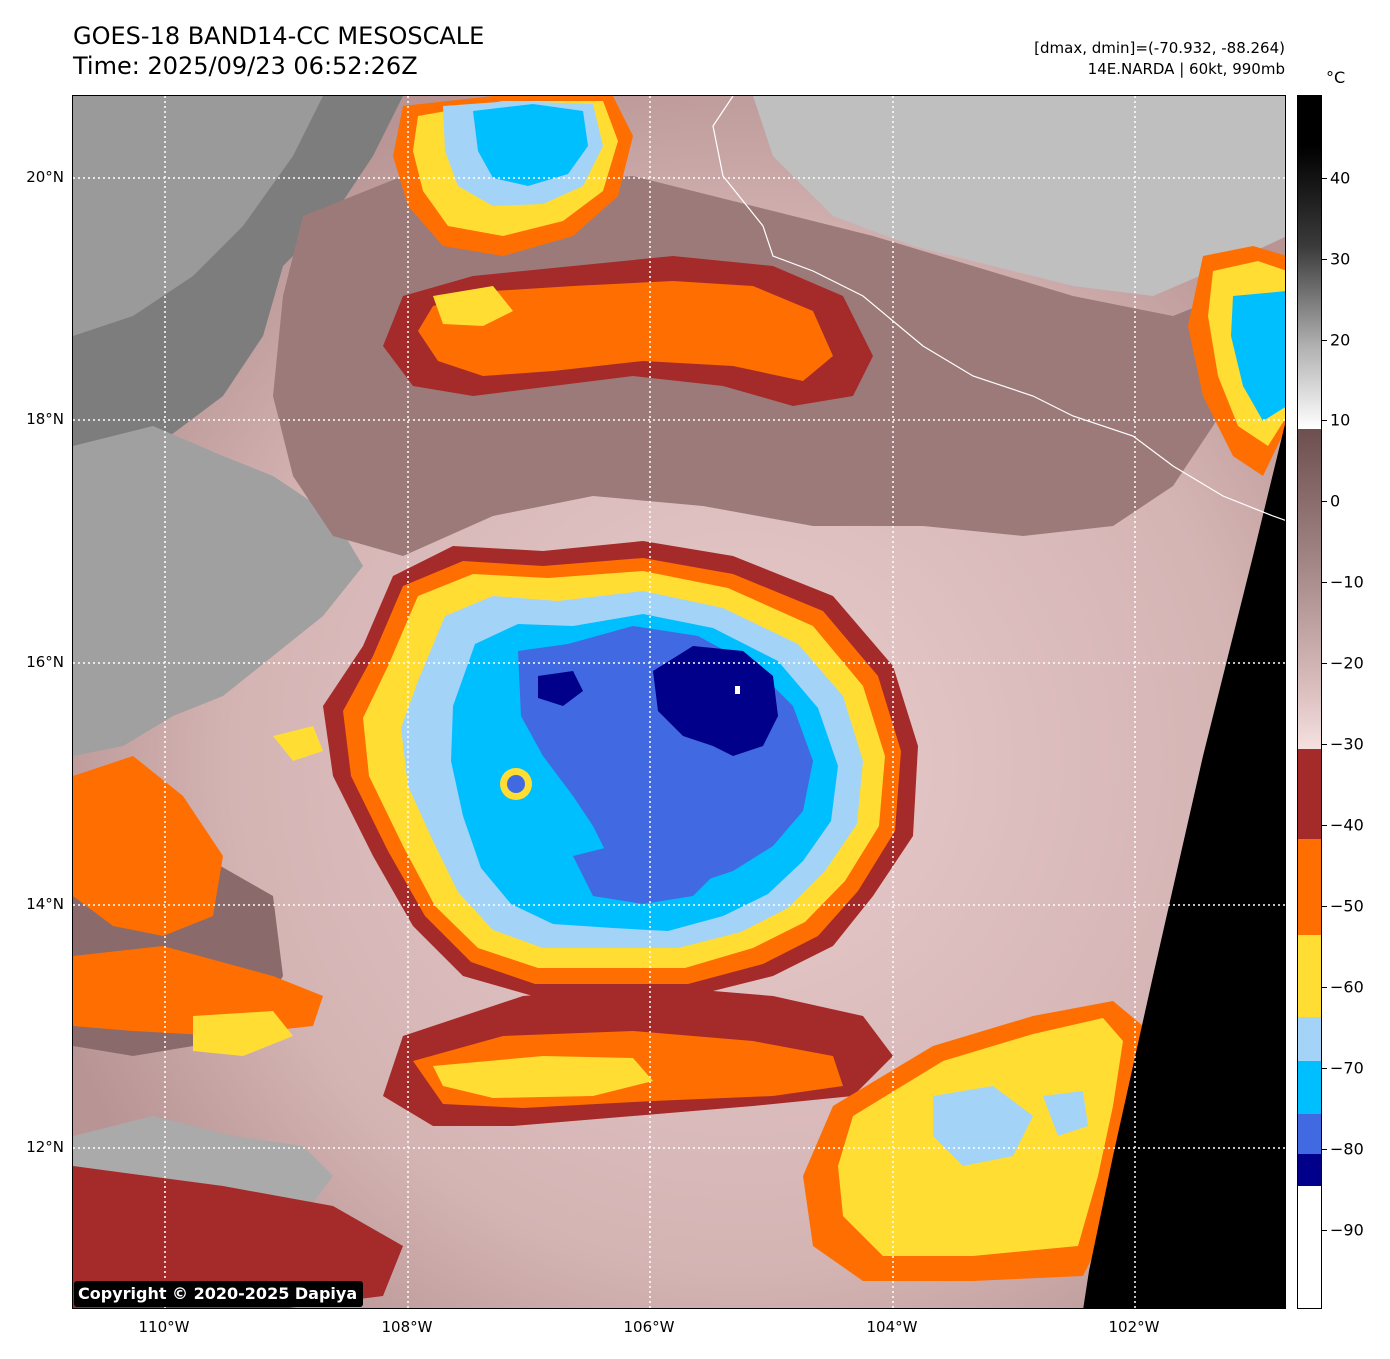 Image resolution: width=1390 pixels, height=1359 pixels. I want to click on lon-label-106w: 106°W, so click(649, 1327).